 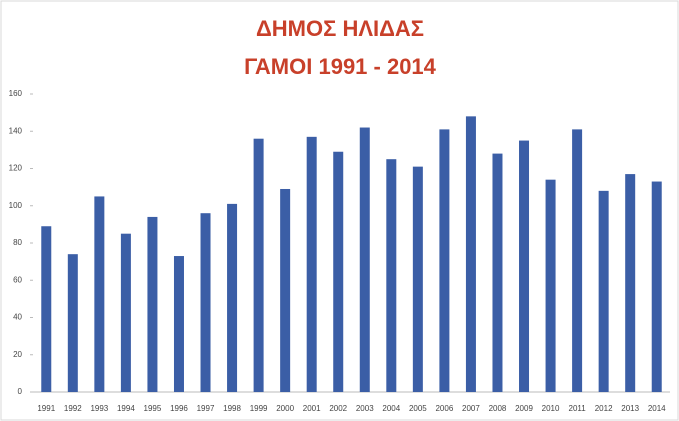 I want to click on x-tick-label: 2006, so click(x=444, y=408).